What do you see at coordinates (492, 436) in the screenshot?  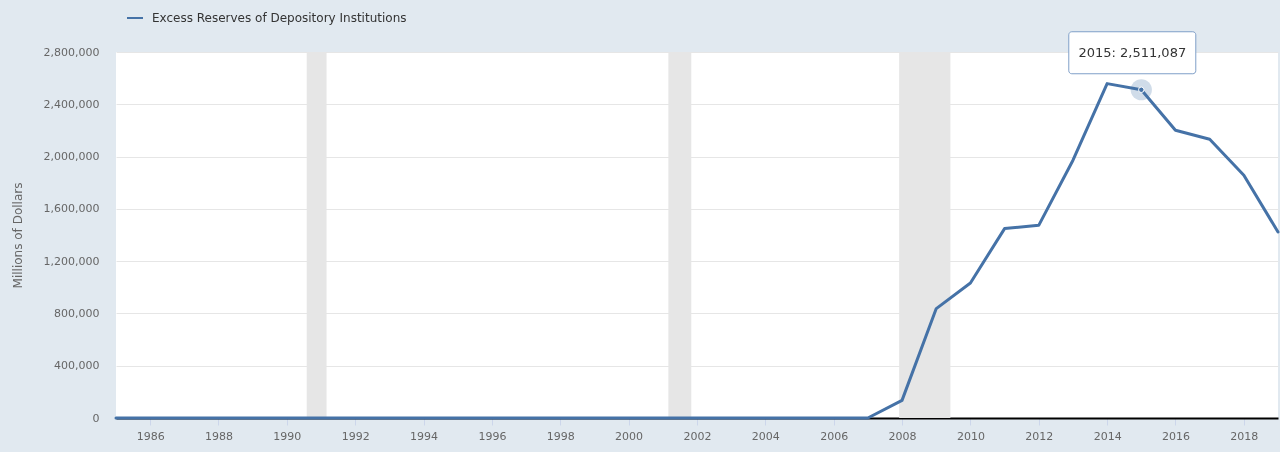 I see `x-tick-label: 1996` at bounding box center [492, 436].